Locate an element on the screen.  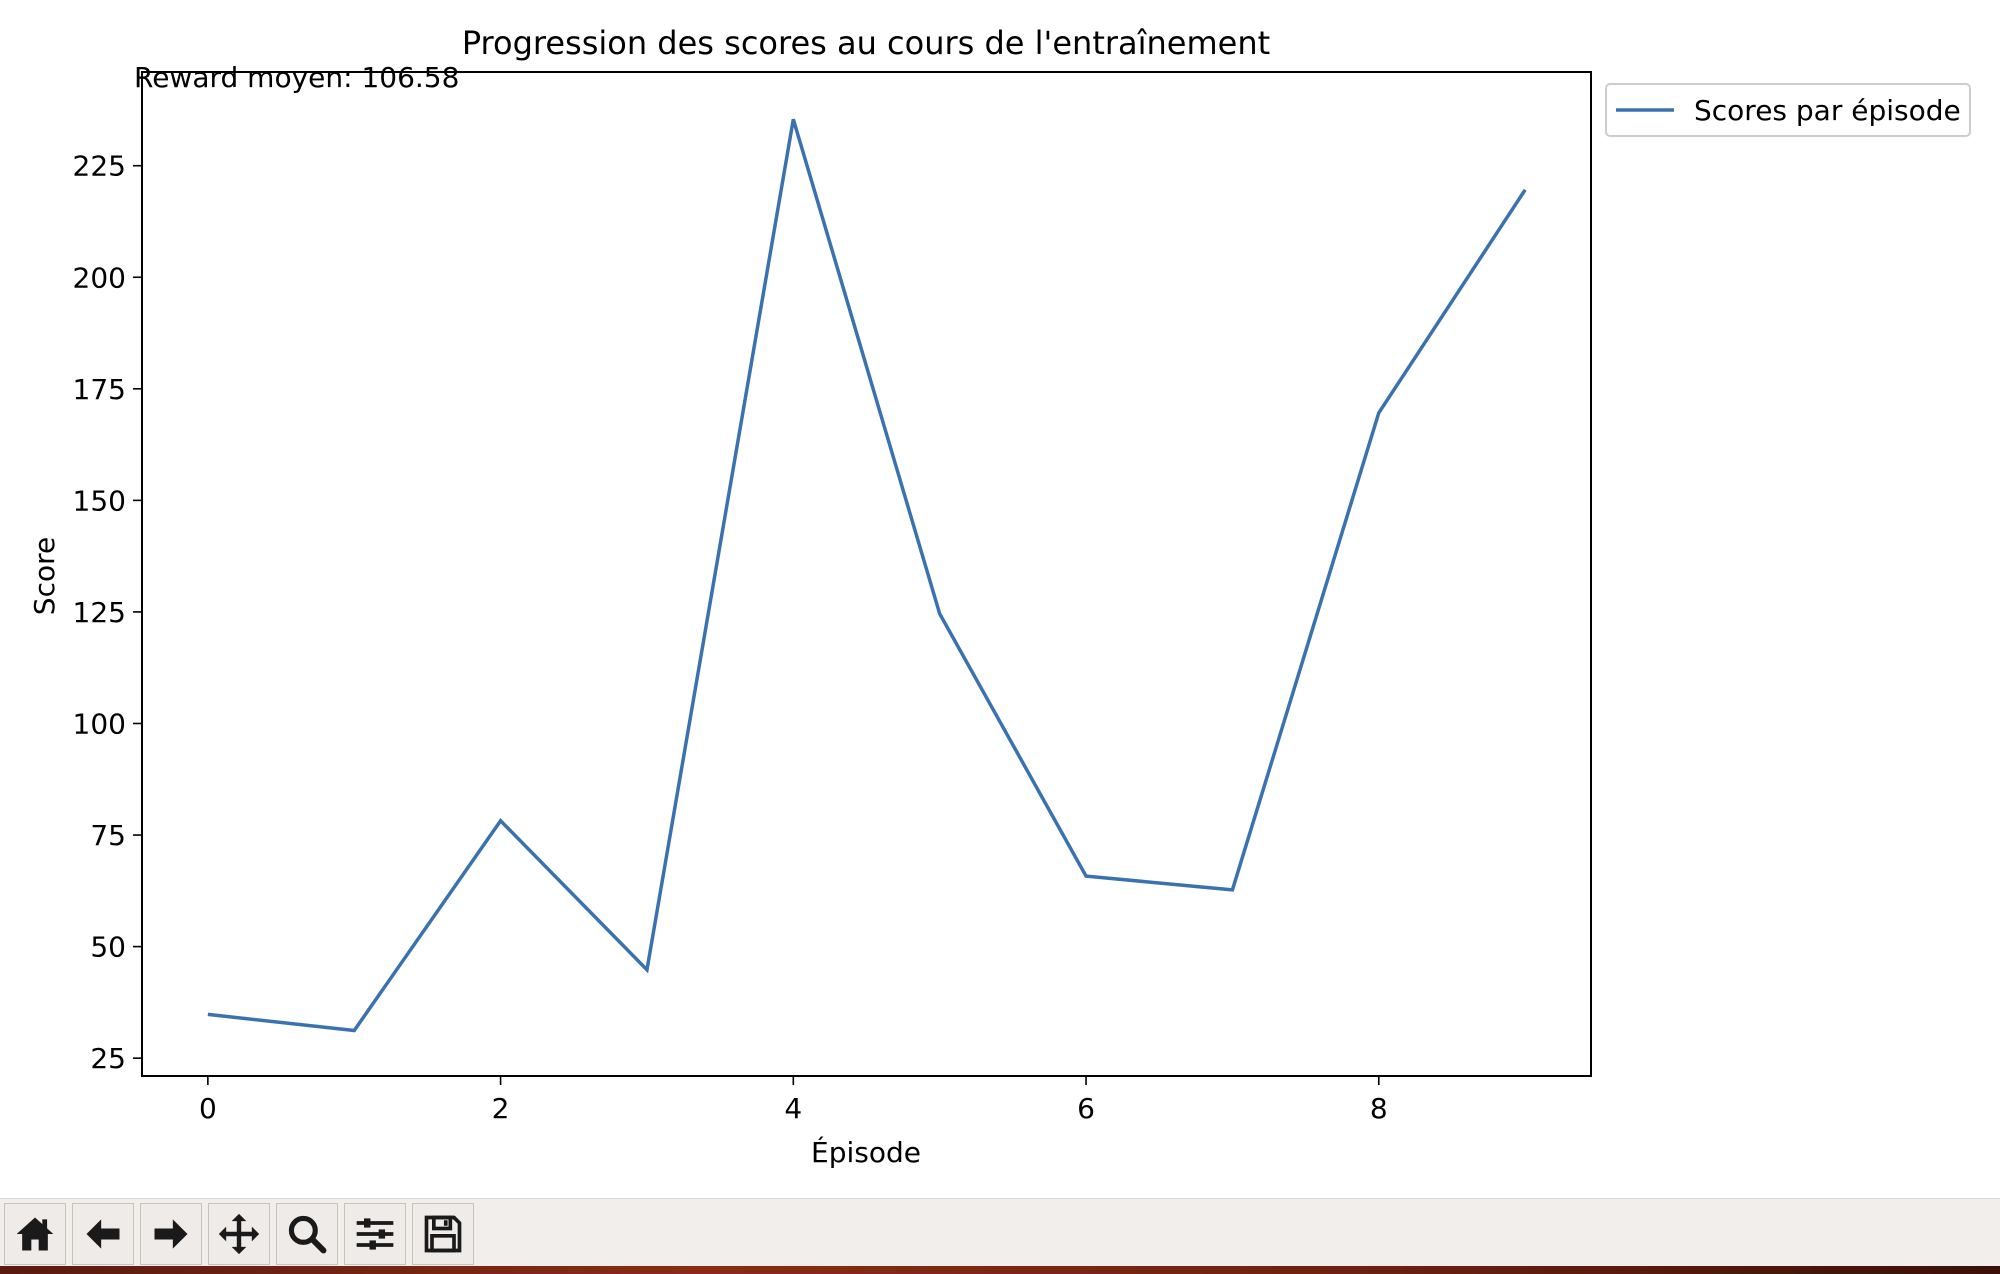
pan-move-icon is located at coordinates (239, 1234).